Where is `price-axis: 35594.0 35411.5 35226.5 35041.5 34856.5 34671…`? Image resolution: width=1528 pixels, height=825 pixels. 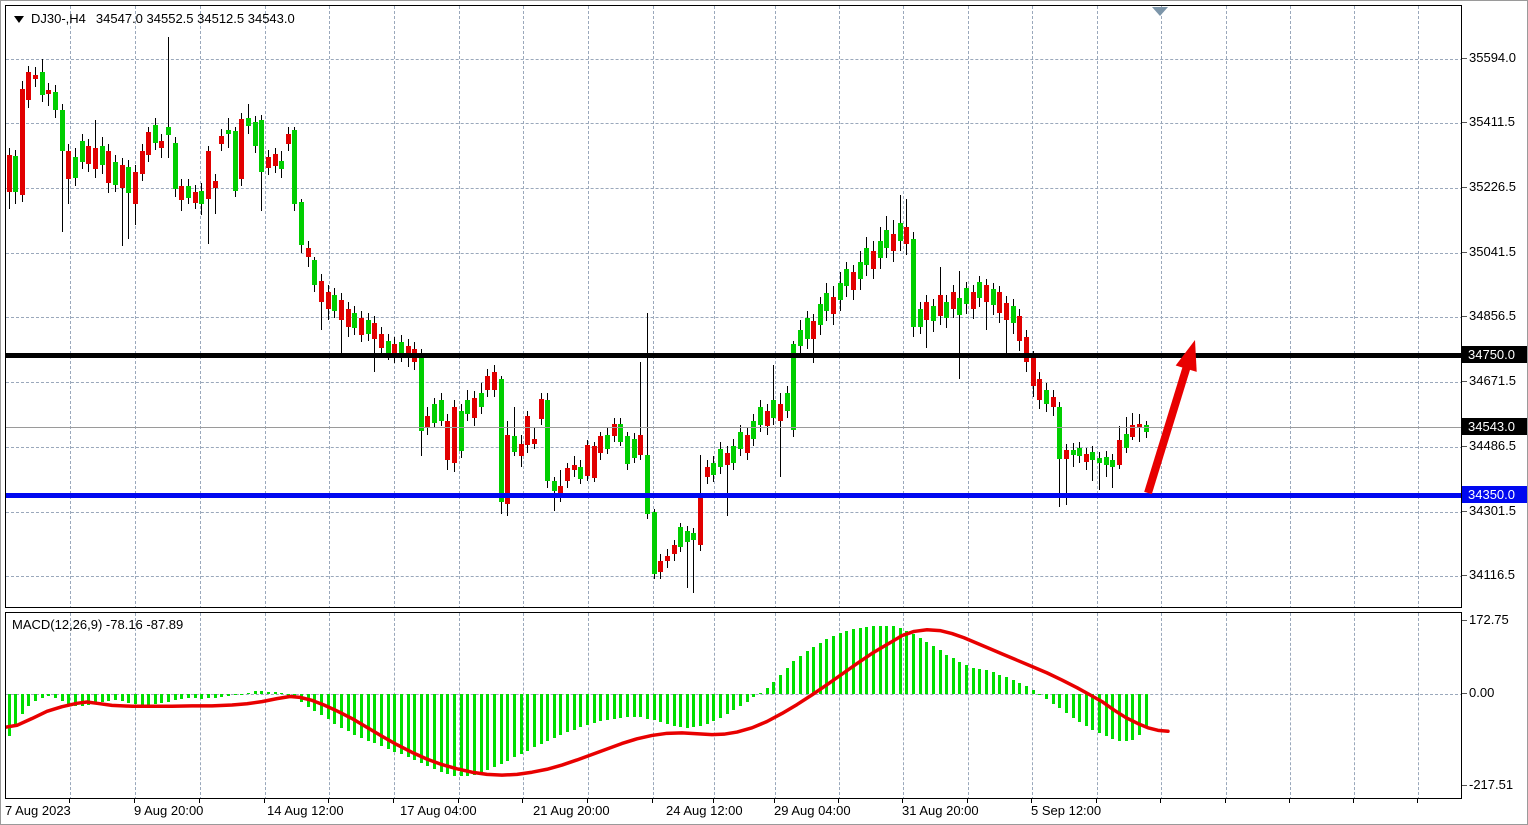 price-axis: 35594.0 35411.5 35226.5 35041.5 34856.5 34671… is located at coordinates (1494, 400).